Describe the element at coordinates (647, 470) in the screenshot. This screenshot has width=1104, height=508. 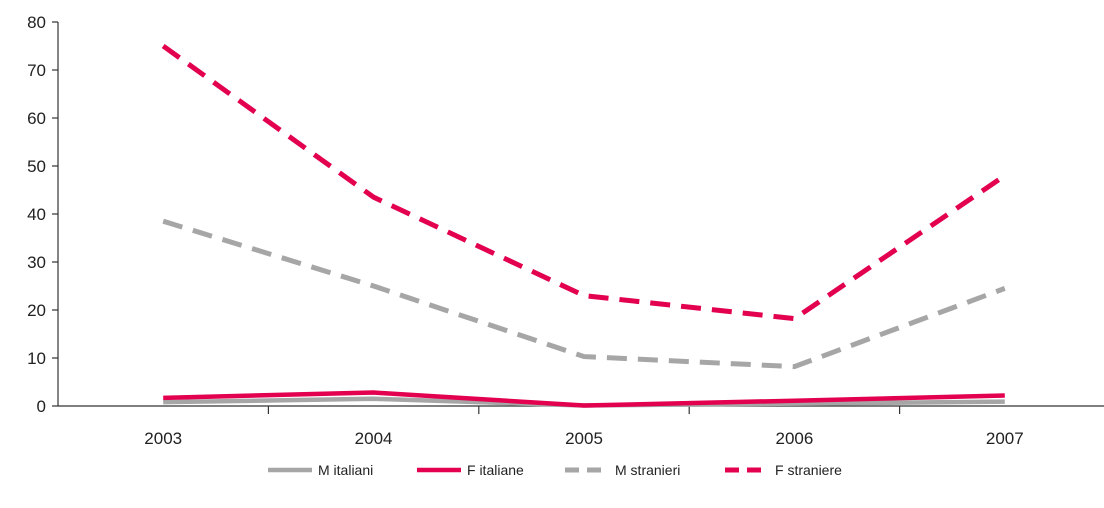
I see `legend-label: M stranieri` at that location.